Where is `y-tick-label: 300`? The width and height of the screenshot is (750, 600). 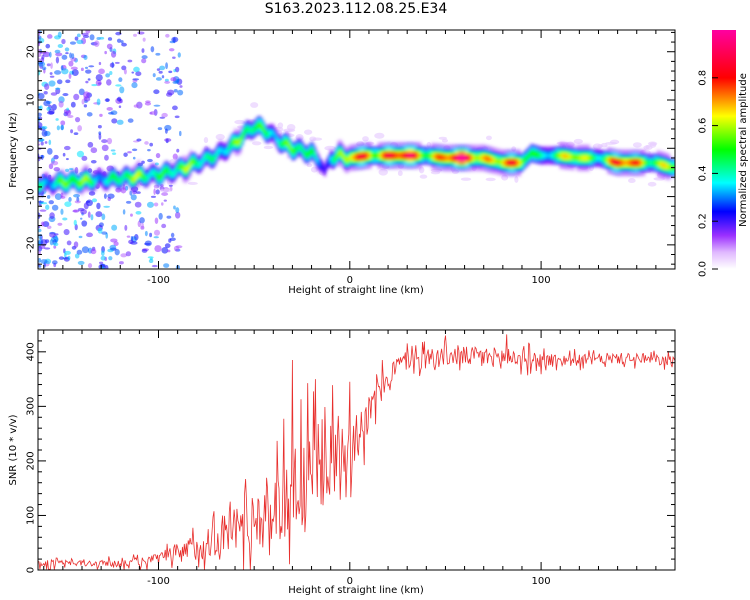 y-tick-label: 300 is located at coordinates (31, 406).